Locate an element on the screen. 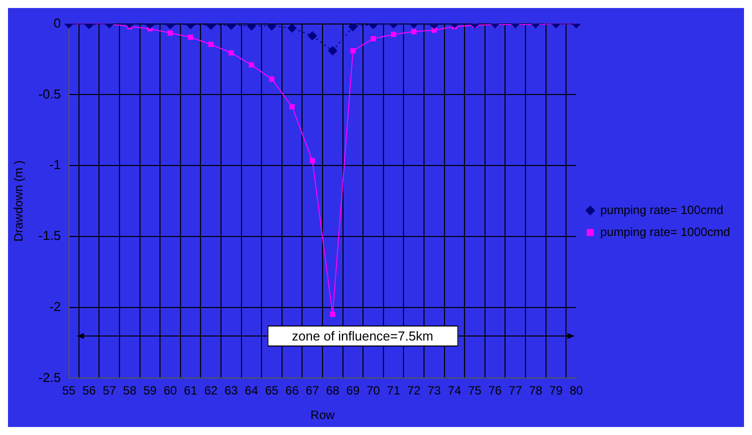 The width and height of the screenshot is (752, 435). x-tick-label: 69 is located at coordinates (353, 391).